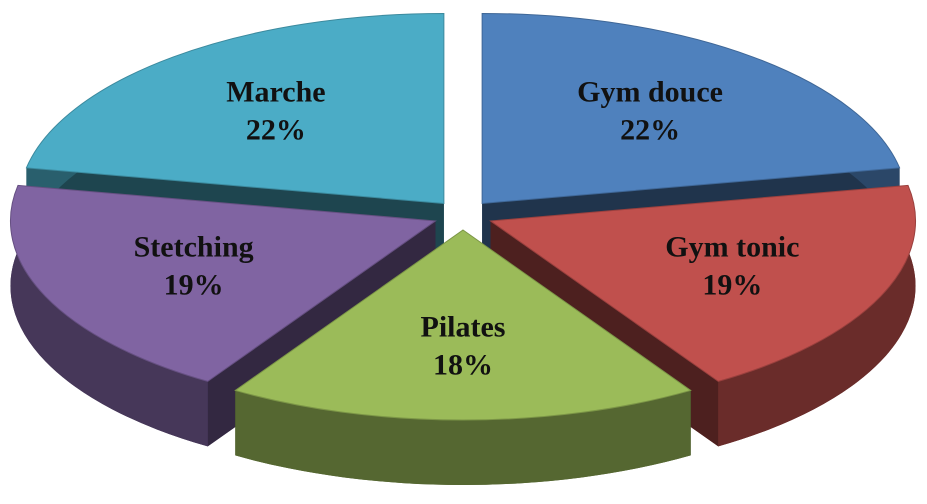 The height and width of the screenshot is (504, 927). Describe the element at coordinates (275, 92) in the screenshot. I see `slice-label: Marche` at that location.